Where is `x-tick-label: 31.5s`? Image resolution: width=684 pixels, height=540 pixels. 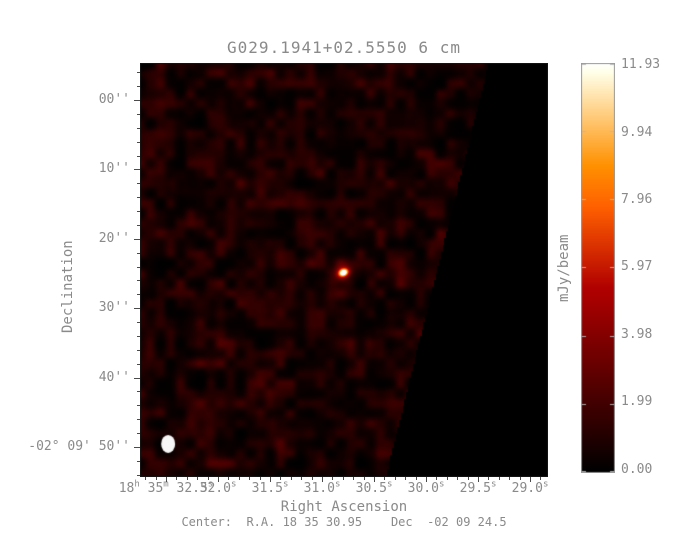
x-tick-label: 31.5s is located at coordinates (270, 487).